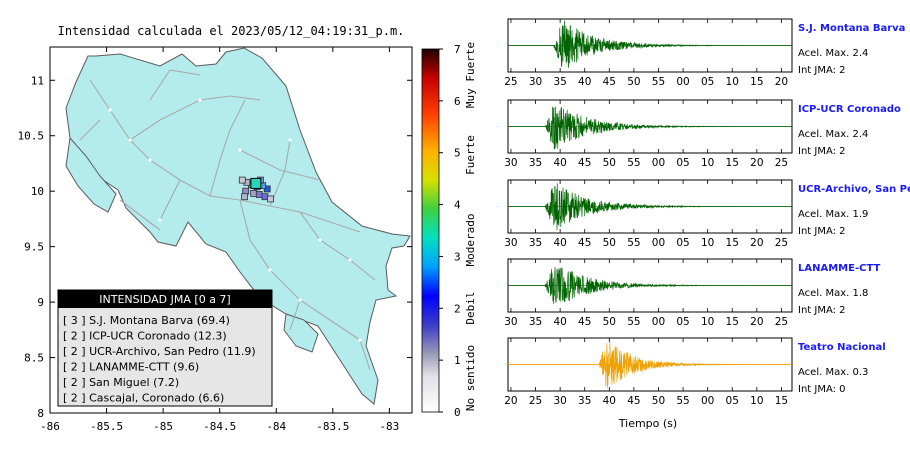 This screenshot has width=910, height=460. I want to click on time-axis-label: Tiempo (s), so click(647, 423).